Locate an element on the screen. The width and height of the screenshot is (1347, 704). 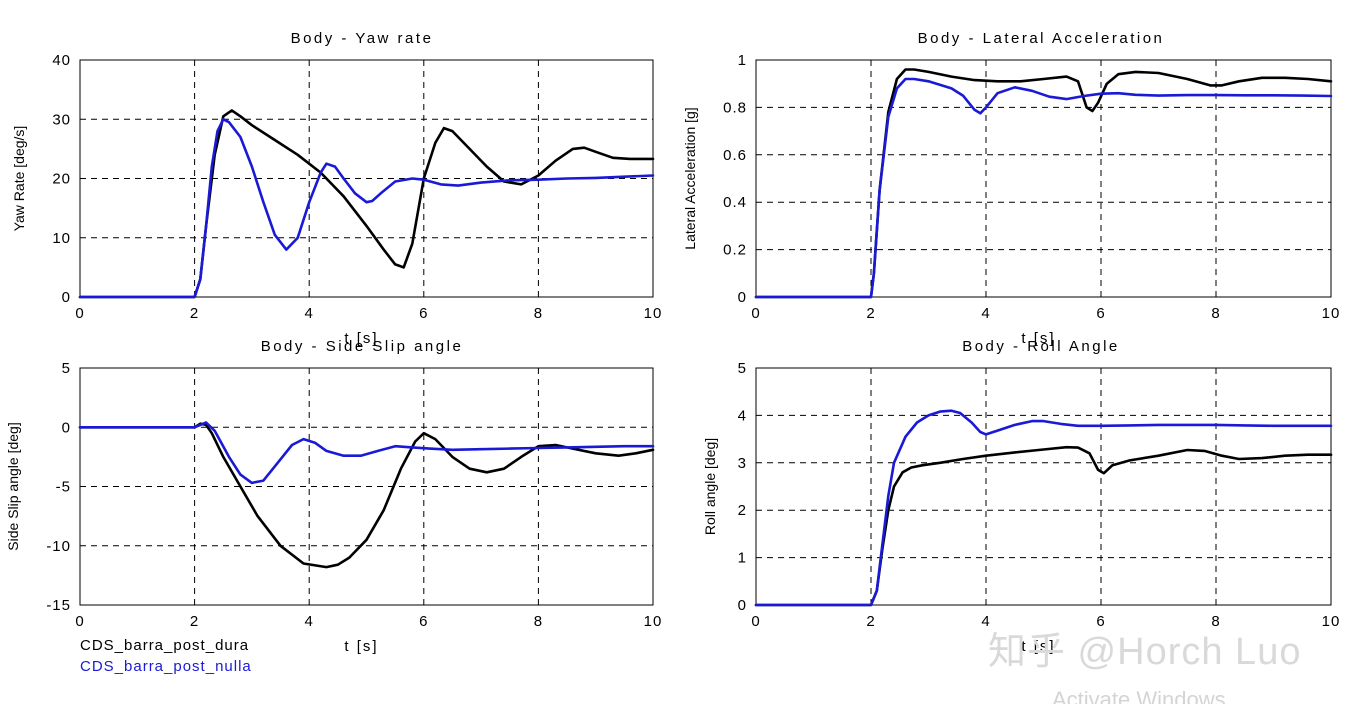
y-tick-label: 10 is located at coordinates (61, 238).